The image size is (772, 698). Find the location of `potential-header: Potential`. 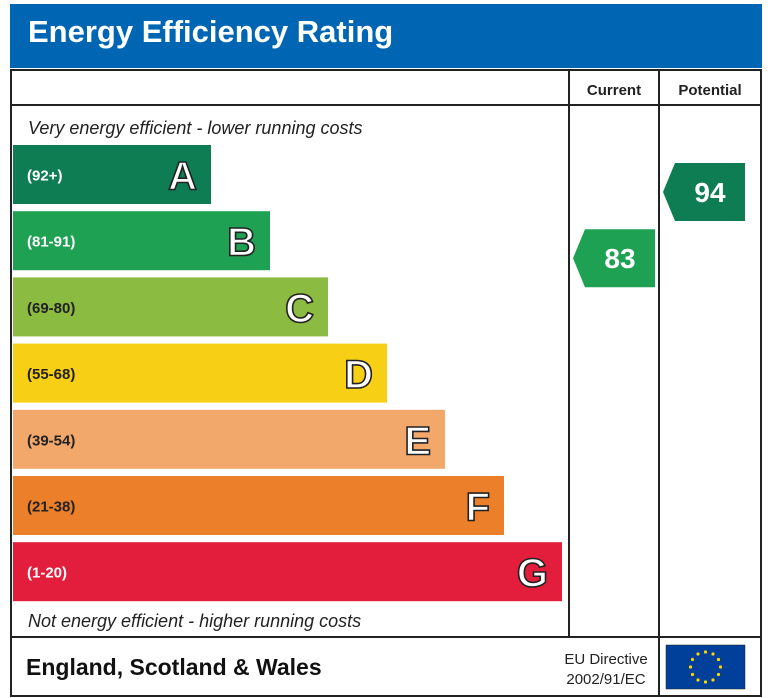

potential-header: Potential is located at coordinates (709, 90).